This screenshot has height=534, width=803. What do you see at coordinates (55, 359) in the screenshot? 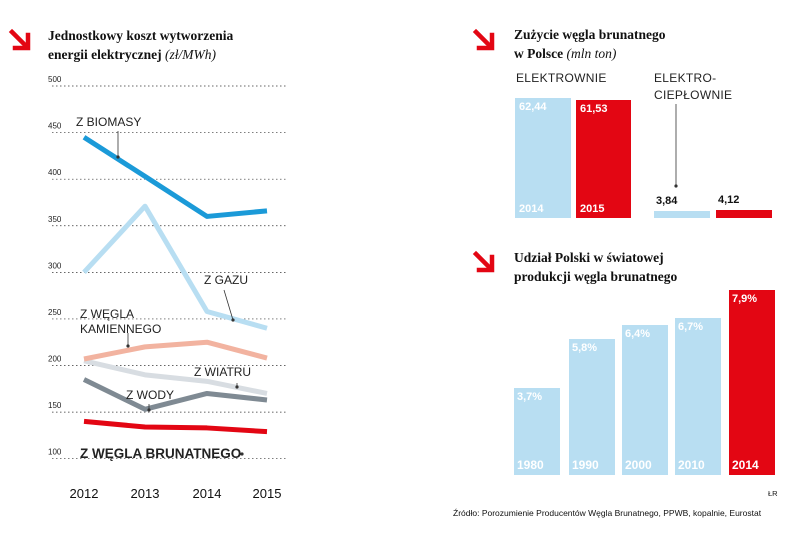
I see `y-tick-label: 200` at bounding box center [55, 359].